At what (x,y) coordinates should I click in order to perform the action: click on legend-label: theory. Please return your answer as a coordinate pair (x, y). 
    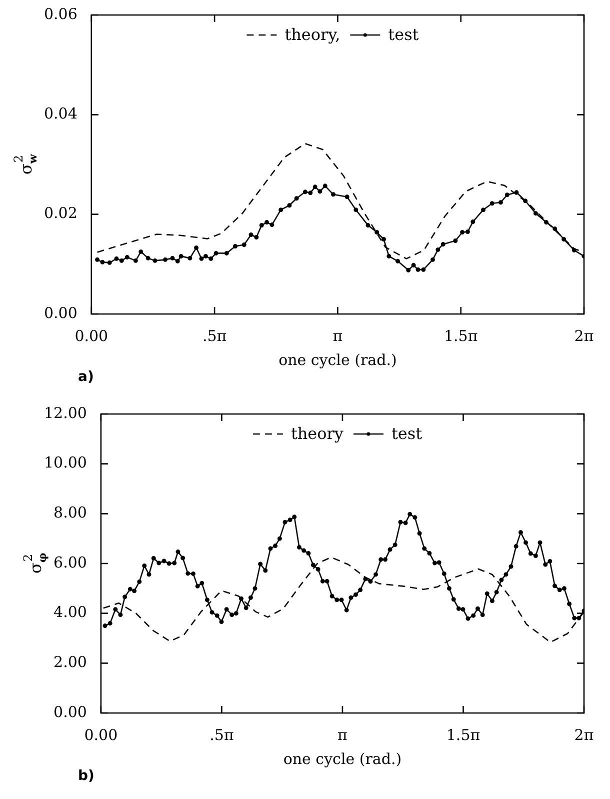
    Looking at the image, I should click on (317, 434).